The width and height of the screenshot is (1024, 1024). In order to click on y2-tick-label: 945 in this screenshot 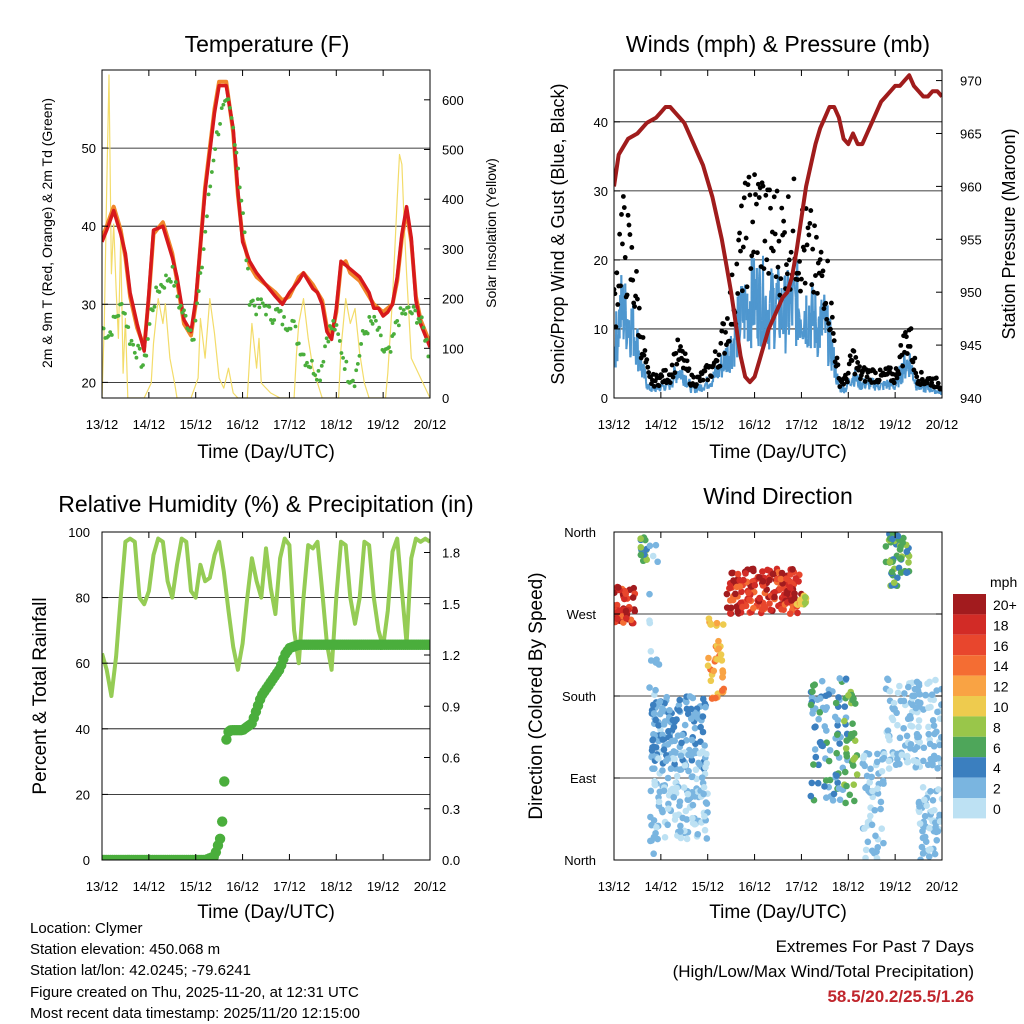, I will do `click(971, 345)`.